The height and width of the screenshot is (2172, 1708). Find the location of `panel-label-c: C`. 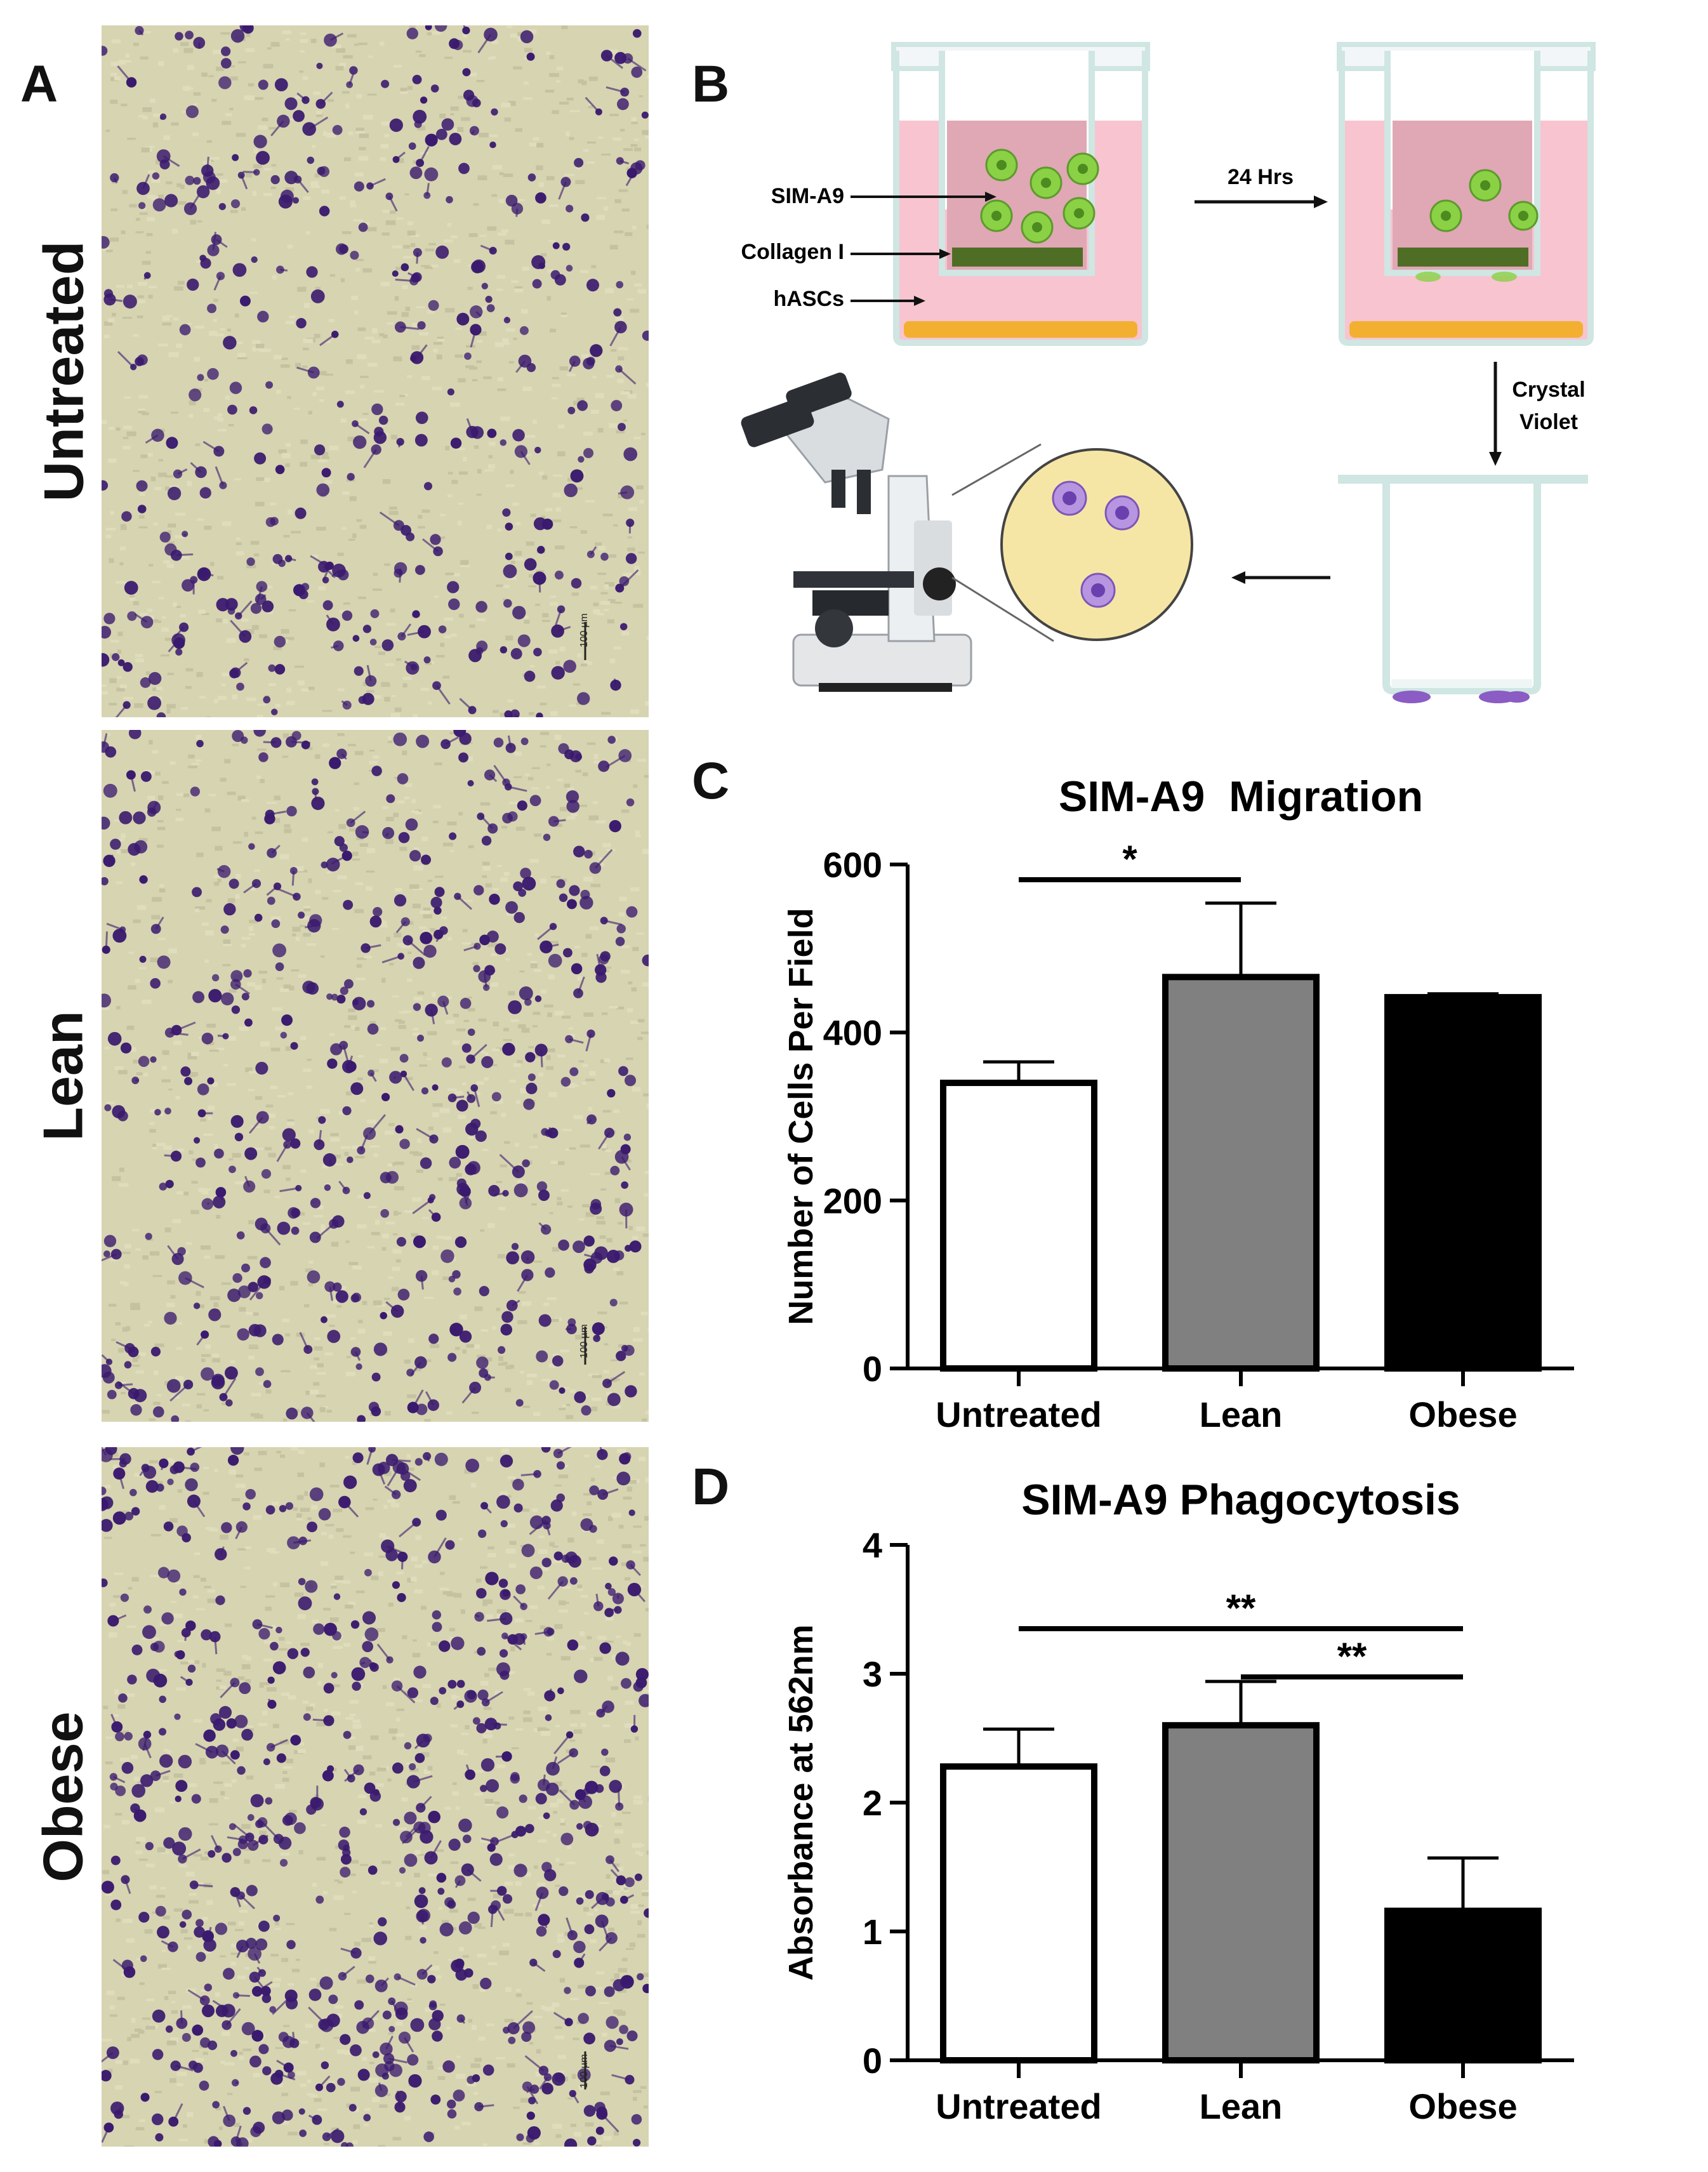

panel-label-c: C is located at coordinates (711, 781).